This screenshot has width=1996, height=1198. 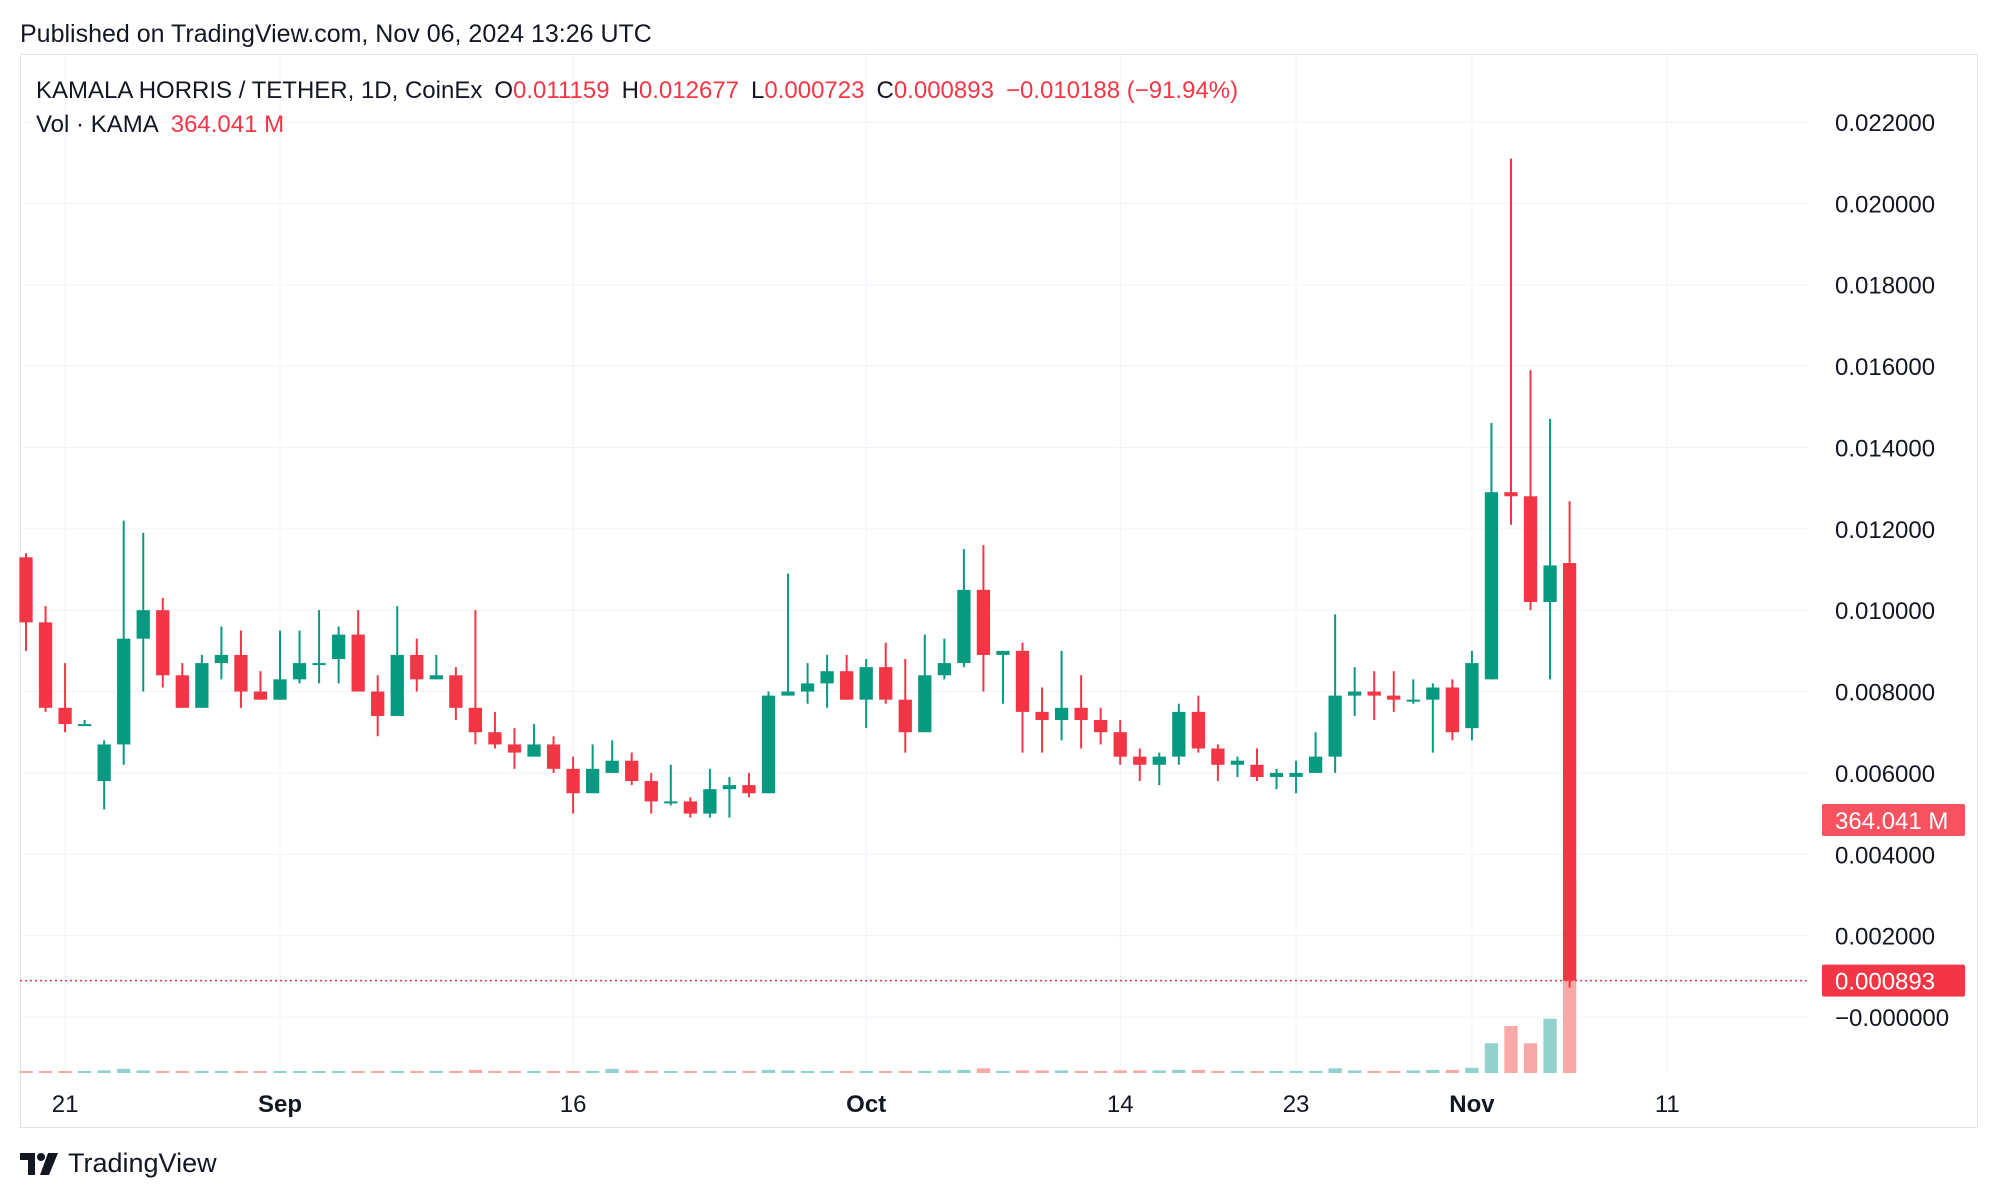 What do you see at coordinates (1893, 900) in the screenshot?
I see `axis-badges: 364.041 M 0.000893` at bounding box center [1893, 900].